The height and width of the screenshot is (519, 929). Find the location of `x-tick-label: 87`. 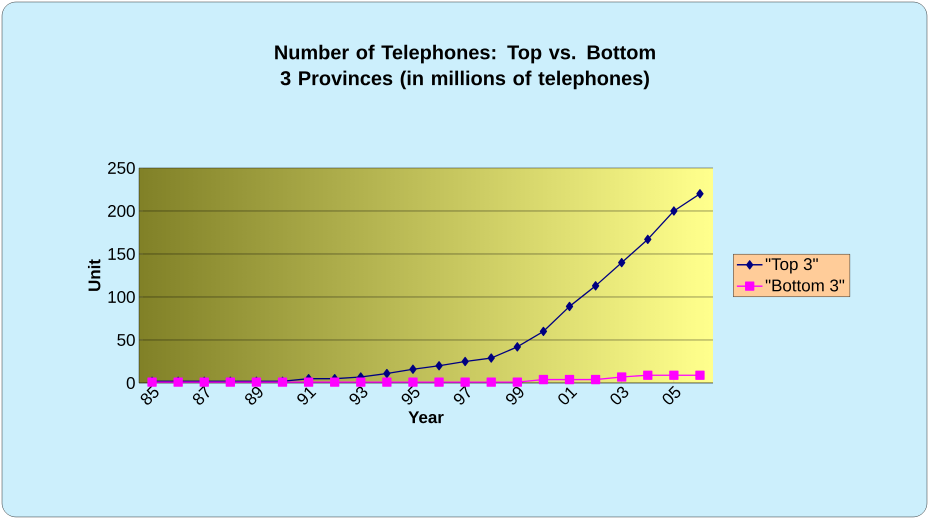

x-tick-label: 87 is located at coordinates (201, 395).